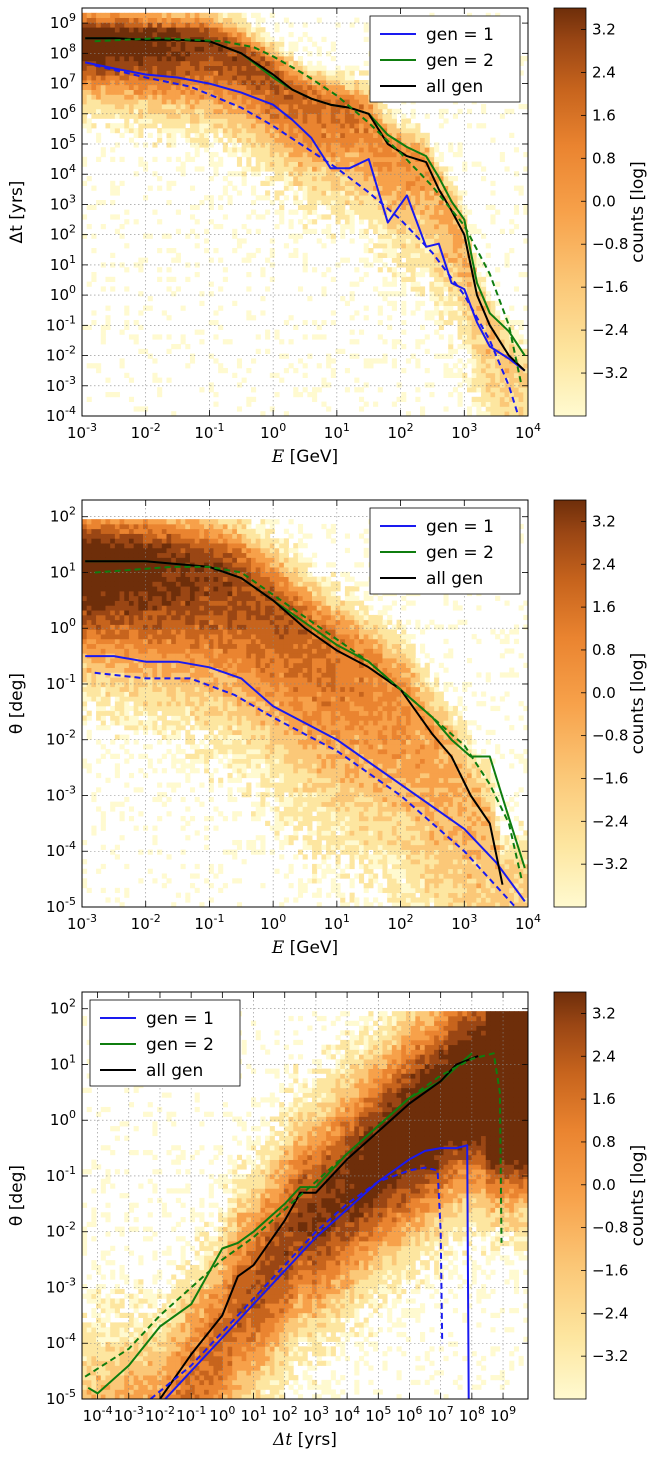 The width and height of the screenshot is (656, 1460). What do you see at coordinates (441, 1414) in the screenshot?
I see `x-tick-label: 10⁷` at bounding box center [441, 1414].